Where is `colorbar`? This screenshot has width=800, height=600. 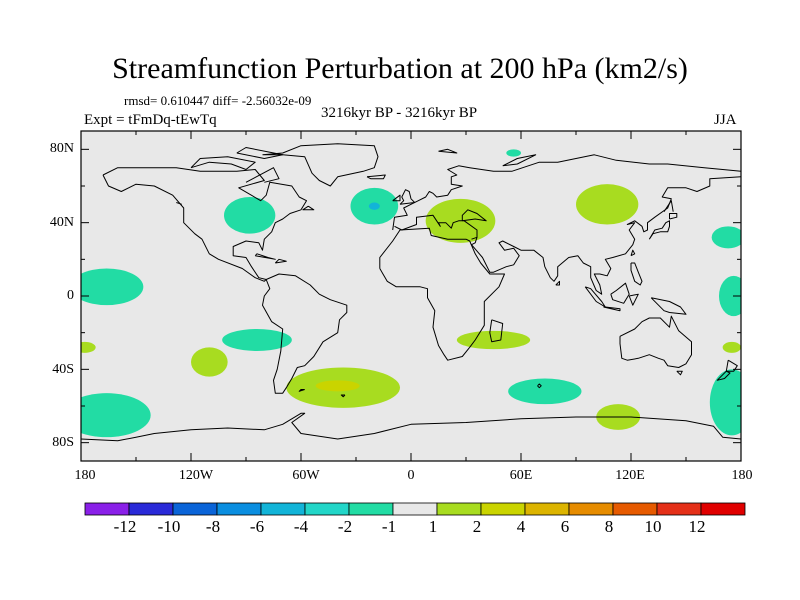 colorbar is located at coordinates (415, 509).